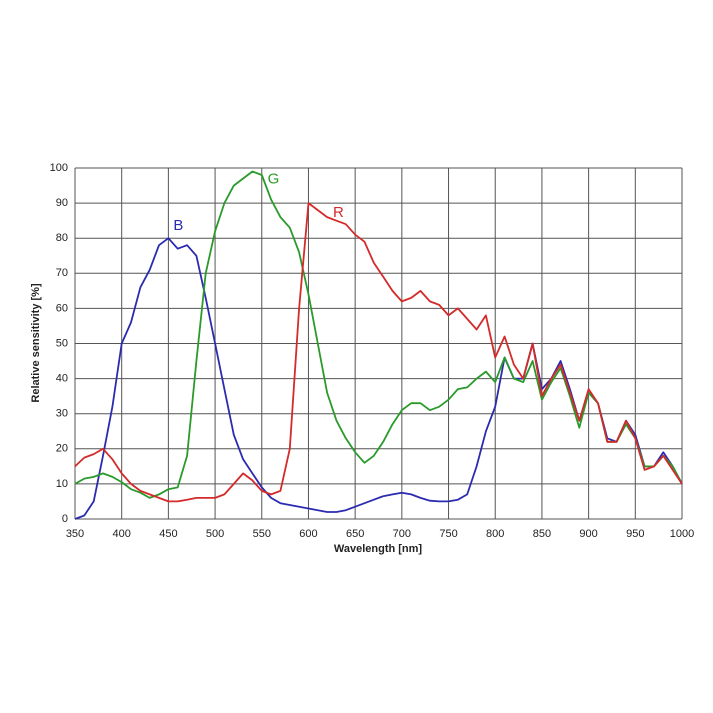 The image size is (713, 713). What do you see at coordinates (495, 534) in the screenshot?
I see `x-tick-label: 800` at bounding box center [495, 534].